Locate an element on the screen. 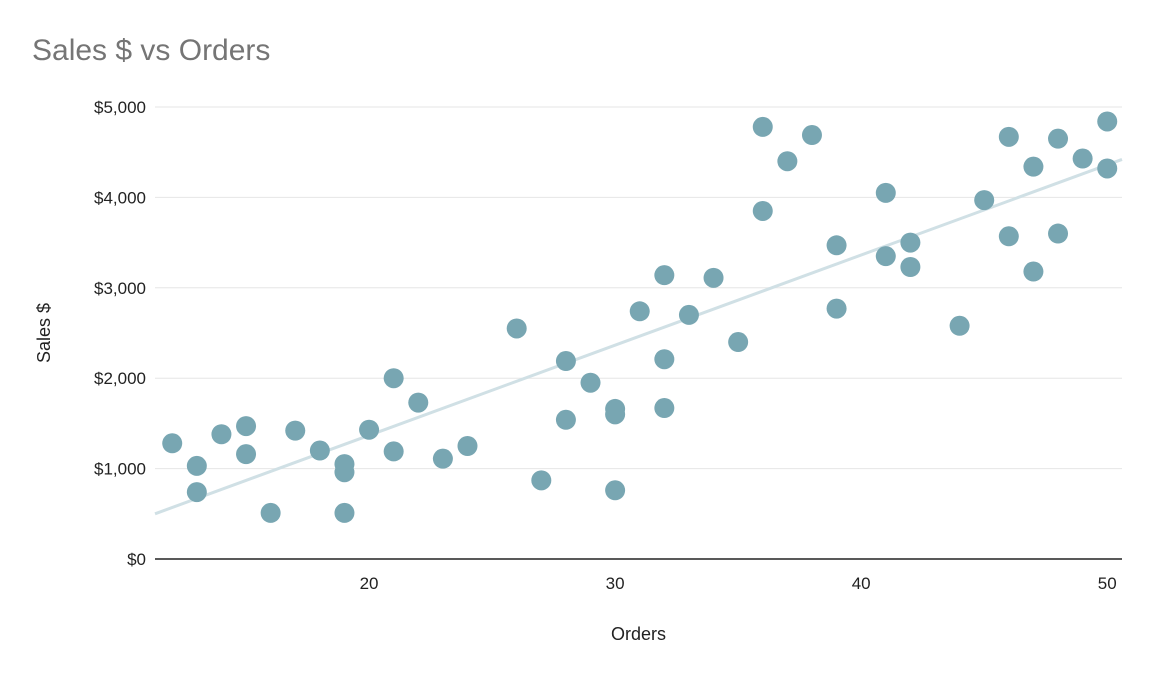 This screenshot has height=678, width=1154. y-tick-label: $4,000 is located at coordinates (120, 197).